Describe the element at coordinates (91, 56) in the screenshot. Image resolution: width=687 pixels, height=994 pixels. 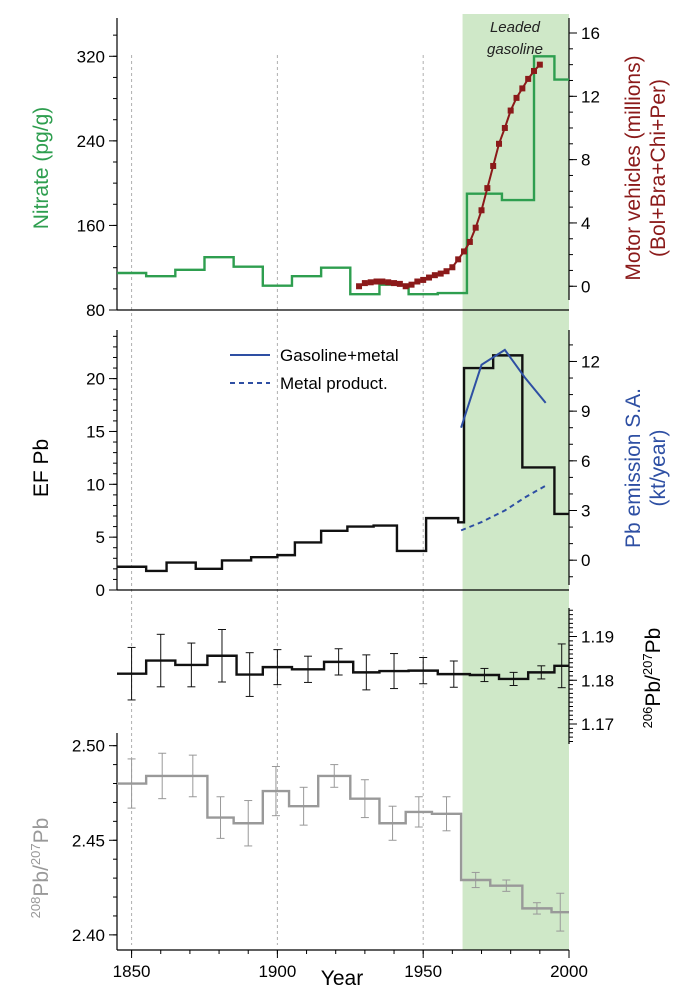
I see `nitrate-axis-tick-label: 320` at that location.